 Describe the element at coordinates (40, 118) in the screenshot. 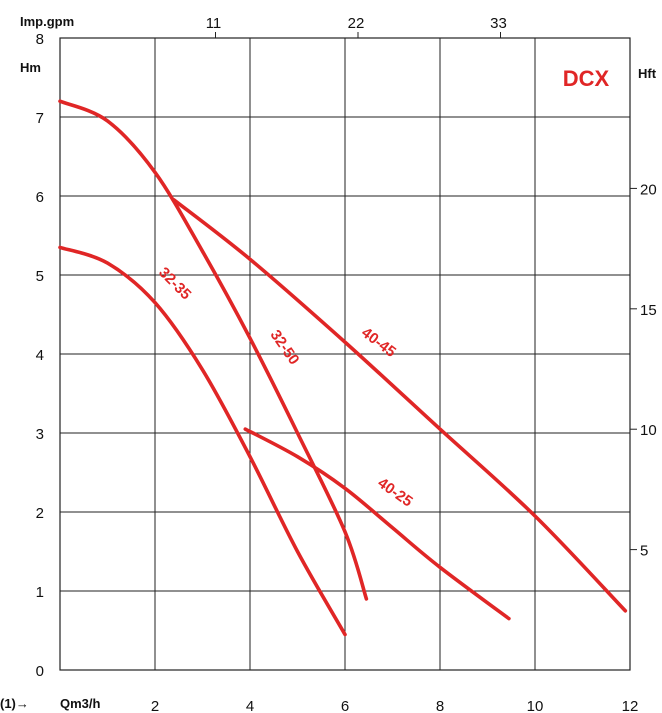

I see `y-tick-label: 7` at that location.